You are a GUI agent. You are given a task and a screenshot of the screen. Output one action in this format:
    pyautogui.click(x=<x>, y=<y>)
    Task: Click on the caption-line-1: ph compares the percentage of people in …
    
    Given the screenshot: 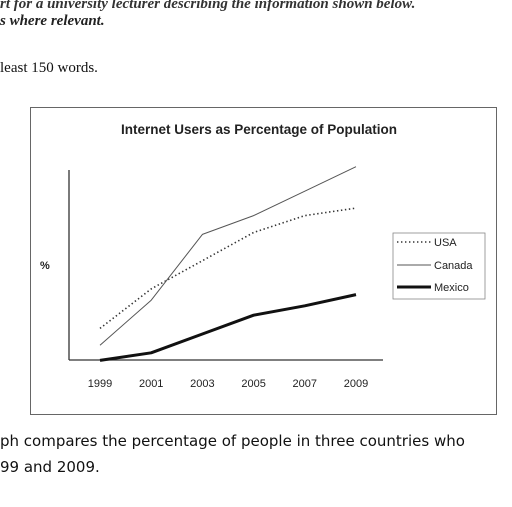 What is the action you would take?
    pyautogui.click(x=232, y=441)
    